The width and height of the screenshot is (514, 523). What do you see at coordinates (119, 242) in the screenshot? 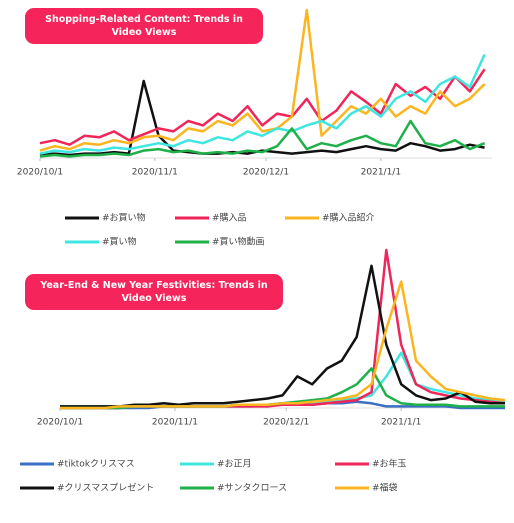
I see `legend-label: #買い物` at bounding box center [119, 242].